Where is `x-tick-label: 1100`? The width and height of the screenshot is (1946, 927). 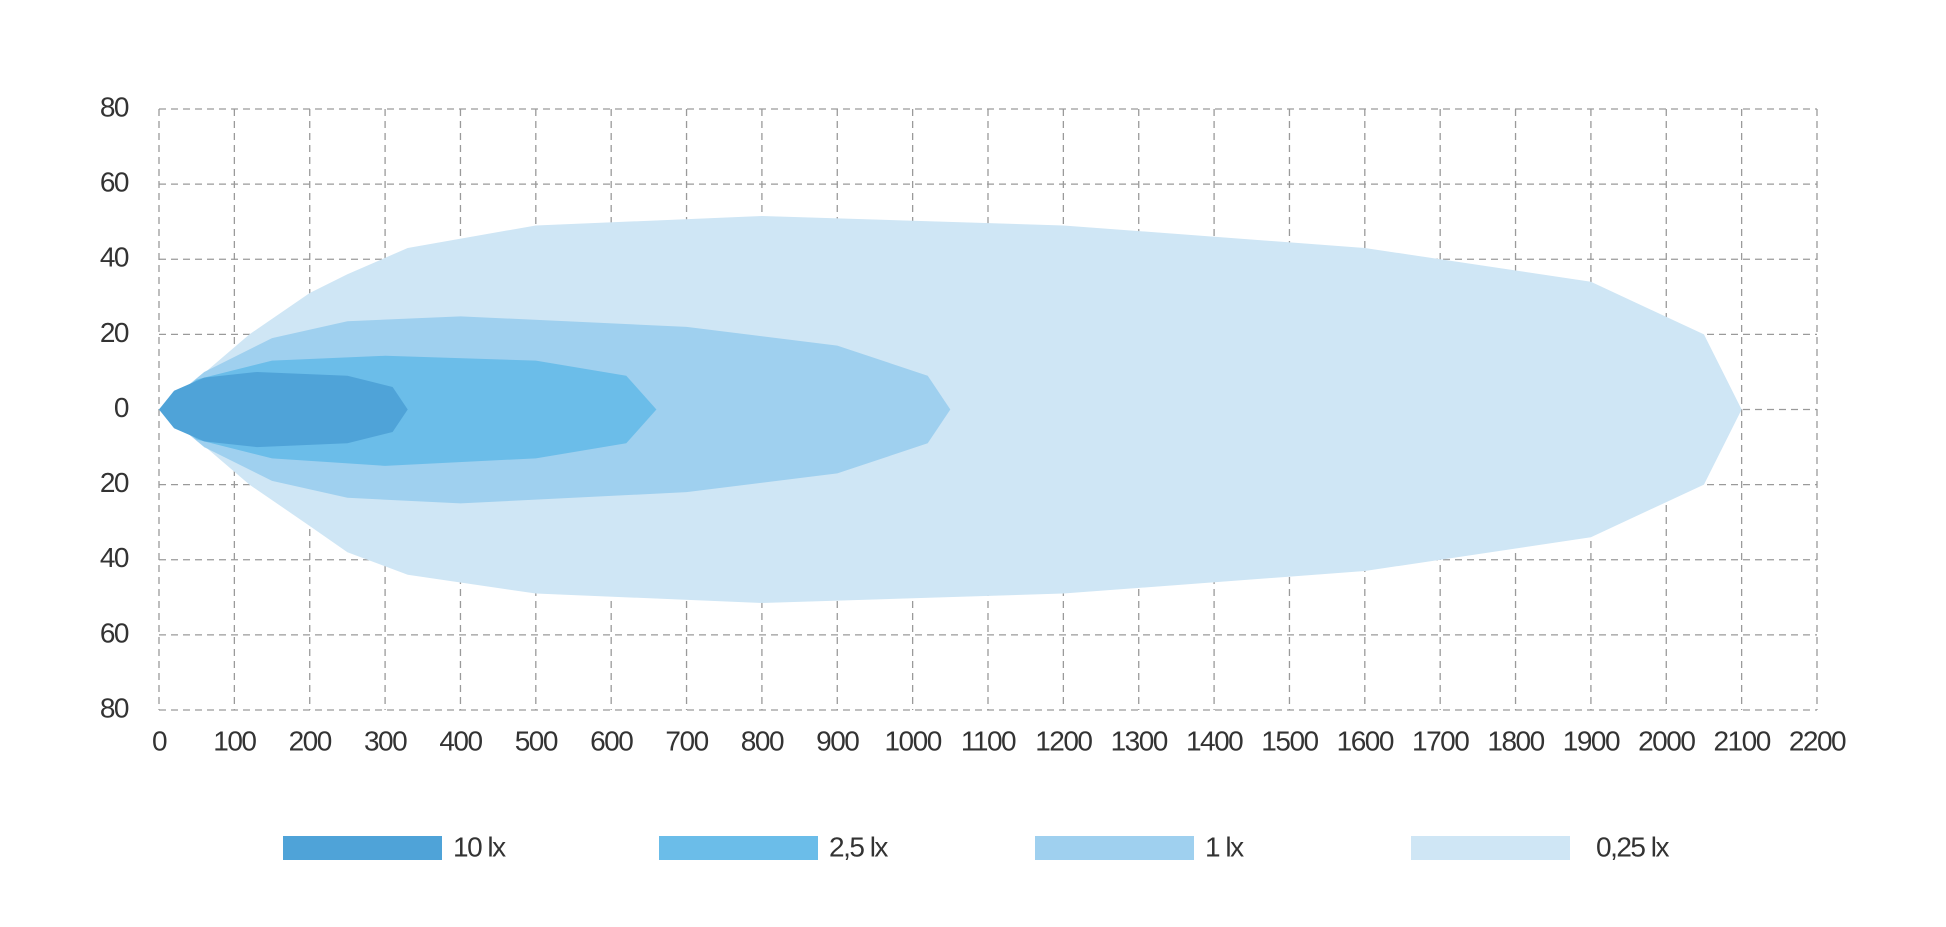 x-tick-label: 1100 is located at coordinates (988, 740).